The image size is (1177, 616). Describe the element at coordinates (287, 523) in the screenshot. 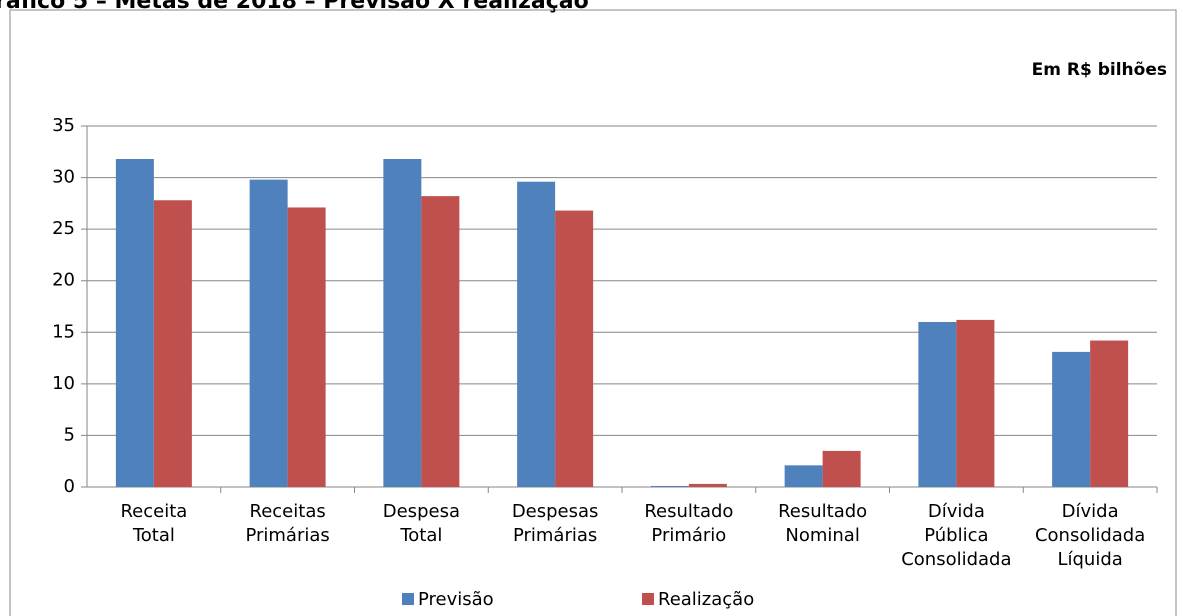

I see `x-tick-label: Receitas Primárias` at that location.